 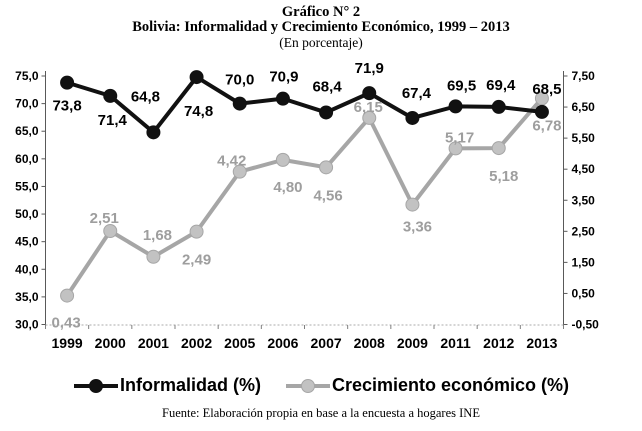 What do you see at coordinates (283, 77) in the screenshot?
I see `informalidad-data-label: 70,9` at bounding box center [283, 77].